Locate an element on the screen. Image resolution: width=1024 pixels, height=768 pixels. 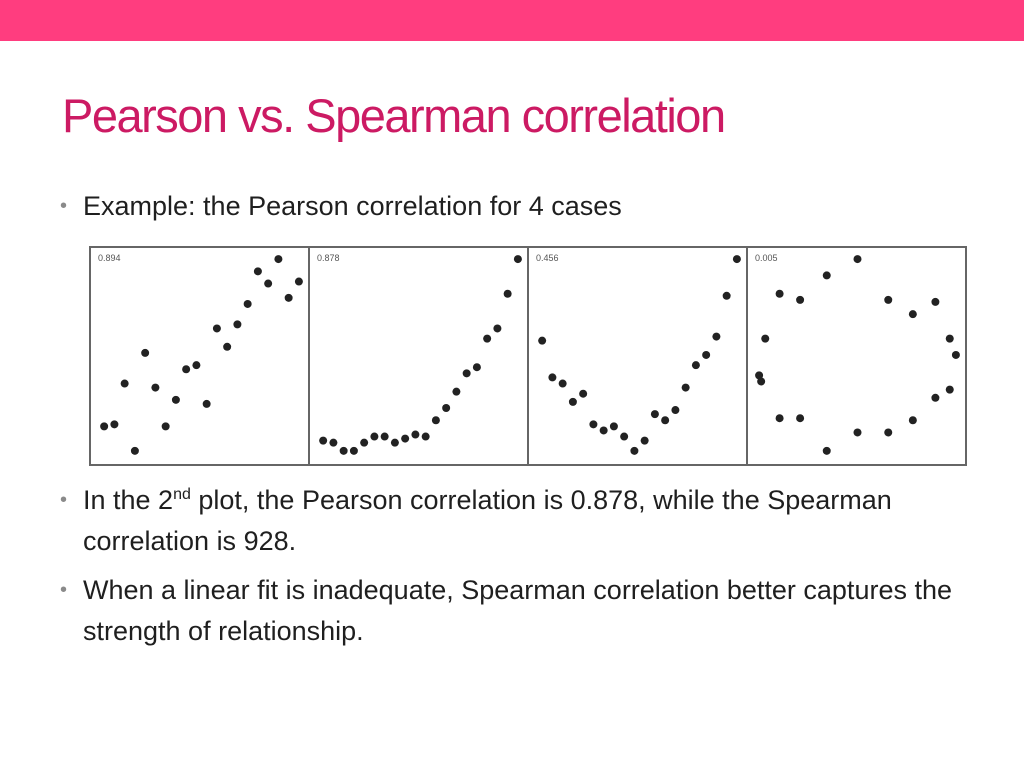
scatter-panel-3: 0.456 is located at coordinates (637, 356).